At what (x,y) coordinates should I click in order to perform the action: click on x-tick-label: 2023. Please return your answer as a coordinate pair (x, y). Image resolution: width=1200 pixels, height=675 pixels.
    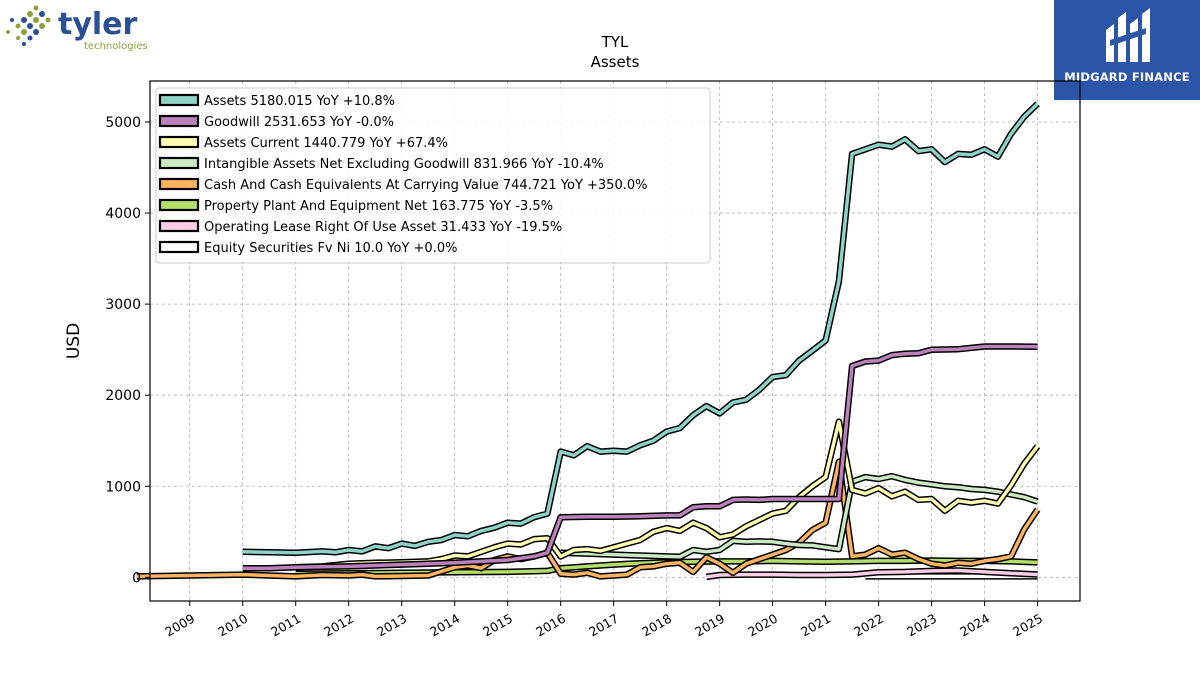
    Looking at the image, I should click on (921, 625).